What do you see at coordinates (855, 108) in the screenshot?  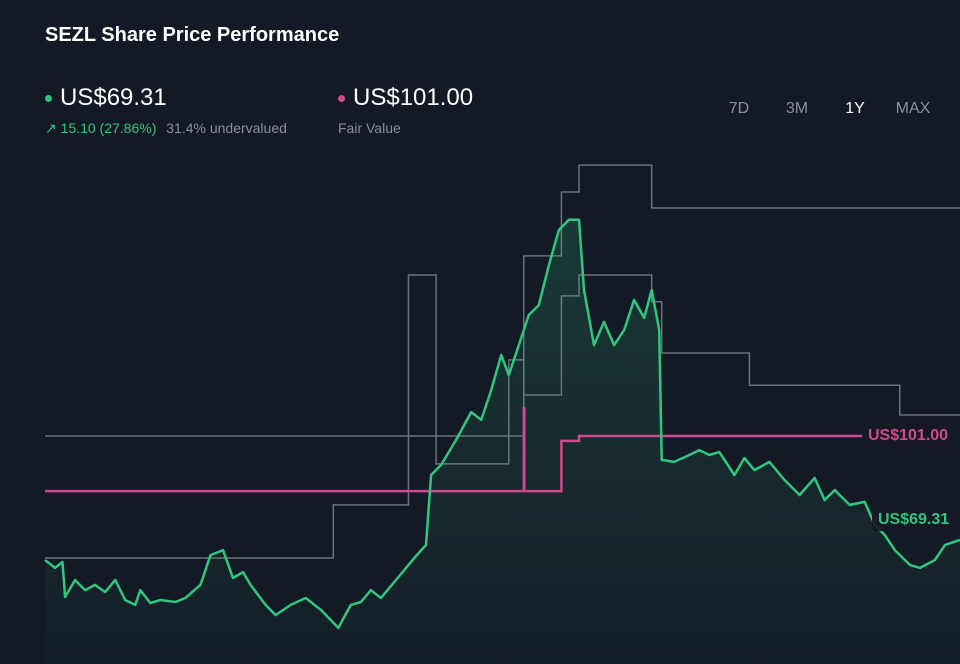 I see `range-1y: 1Y` at bounding box center [855, 108].